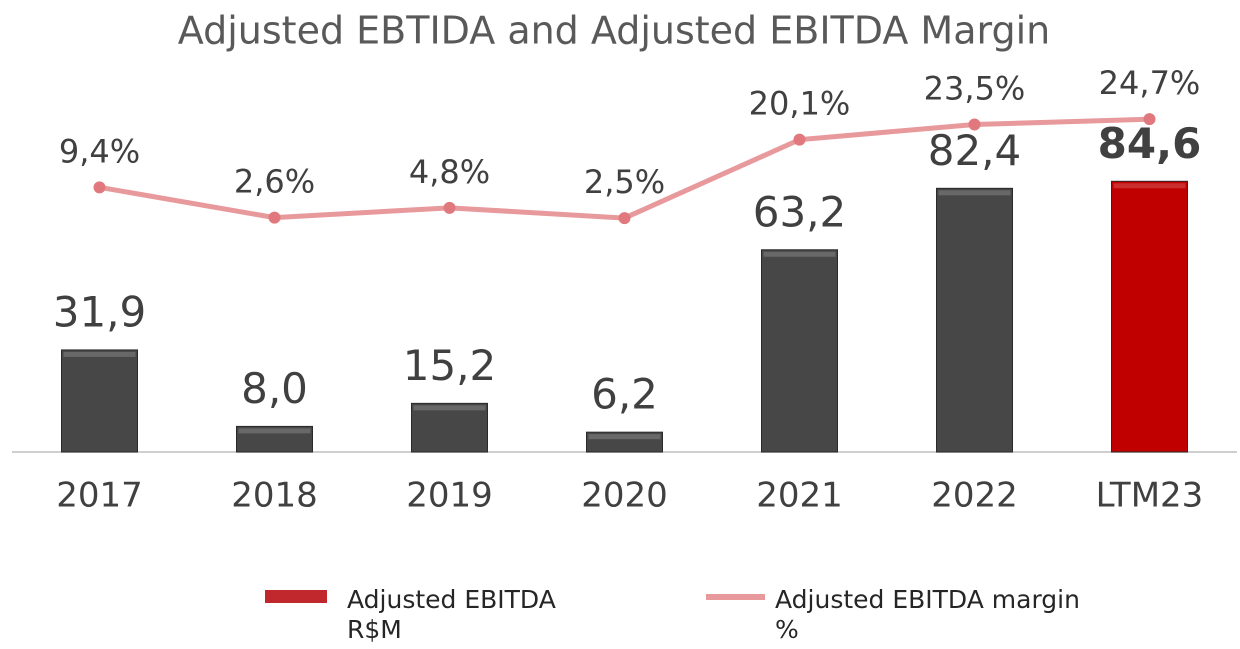 Image resolution: width=1240 pixels, height=649 pixels. I want to click on data-label: 31,9, so click(100, 311).